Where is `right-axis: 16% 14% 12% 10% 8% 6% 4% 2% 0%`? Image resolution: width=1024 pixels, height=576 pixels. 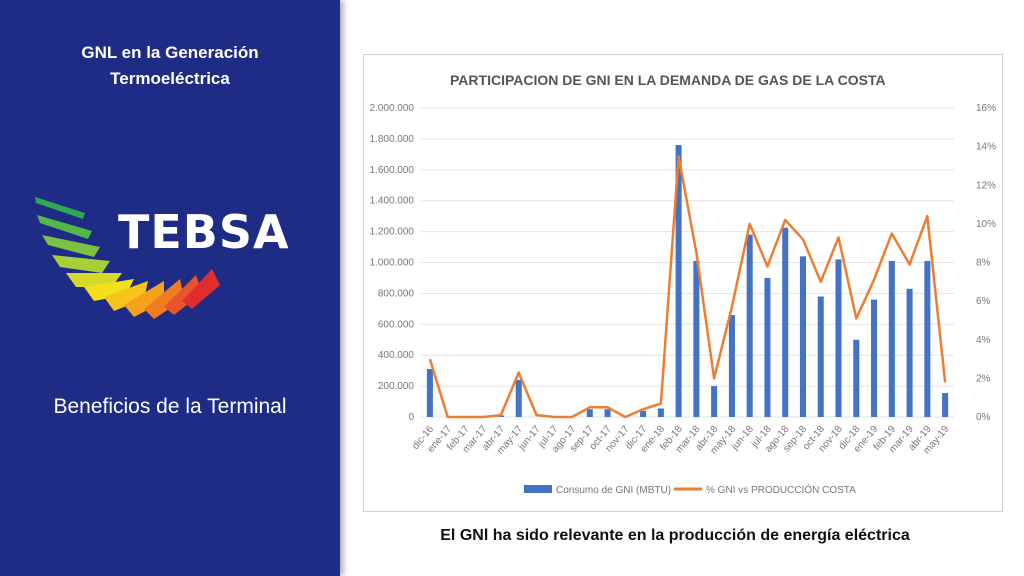
right-axis: 16% 14% 12% 10% 8% 6% 4% 2% 0% is located at coordinates (986, 263).